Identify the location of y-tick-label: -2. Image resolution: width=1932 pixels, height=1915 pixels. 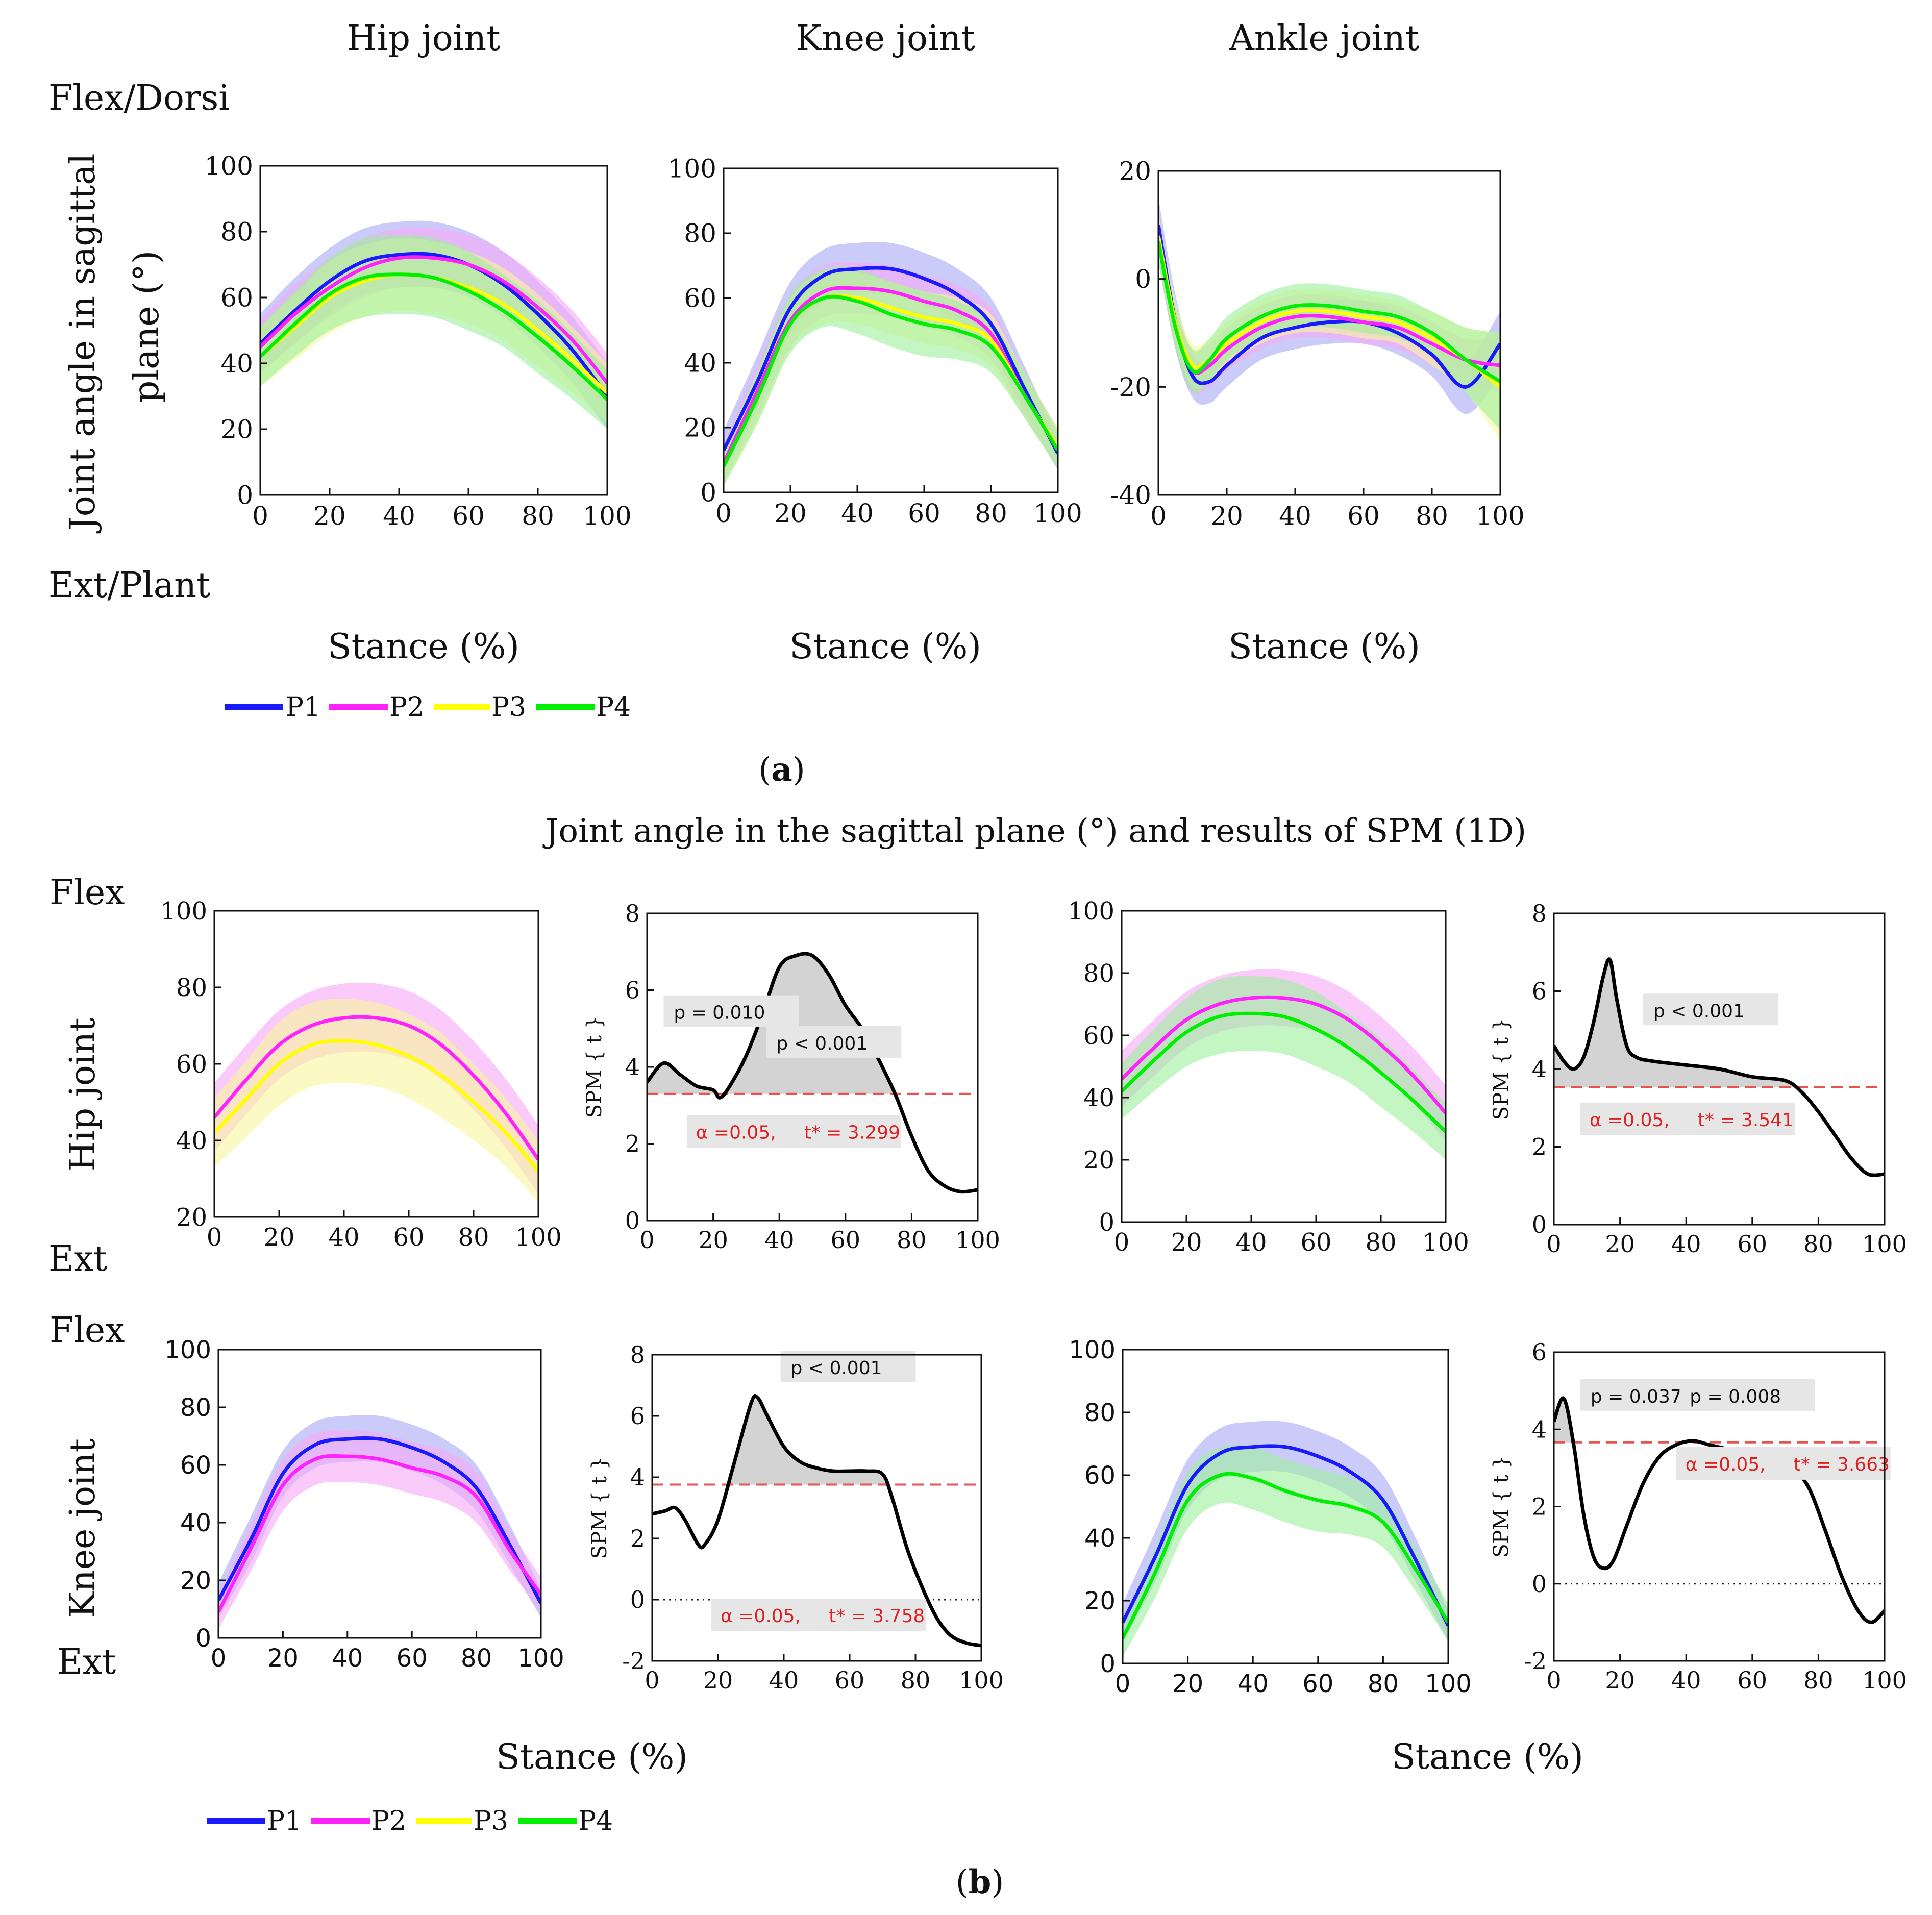
(633, 1661).